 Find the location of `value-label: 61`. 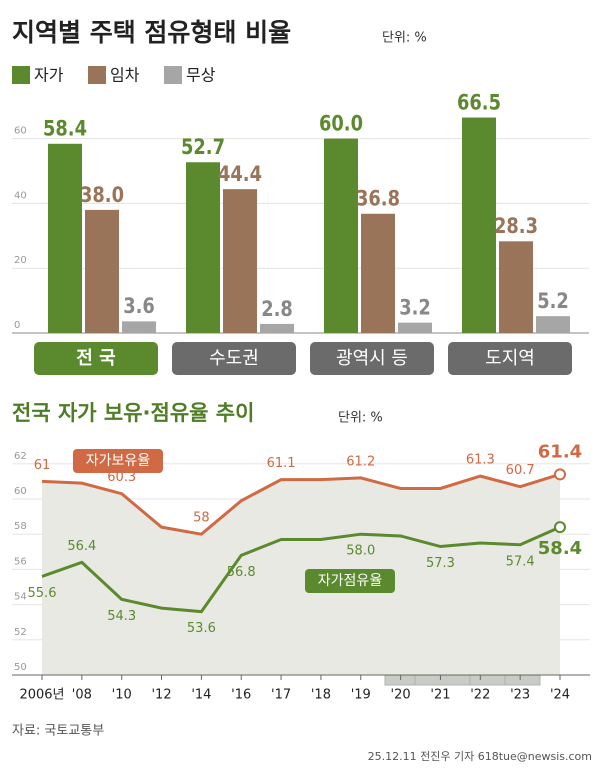

value-label: 61 is located at coordinates (42, 465).